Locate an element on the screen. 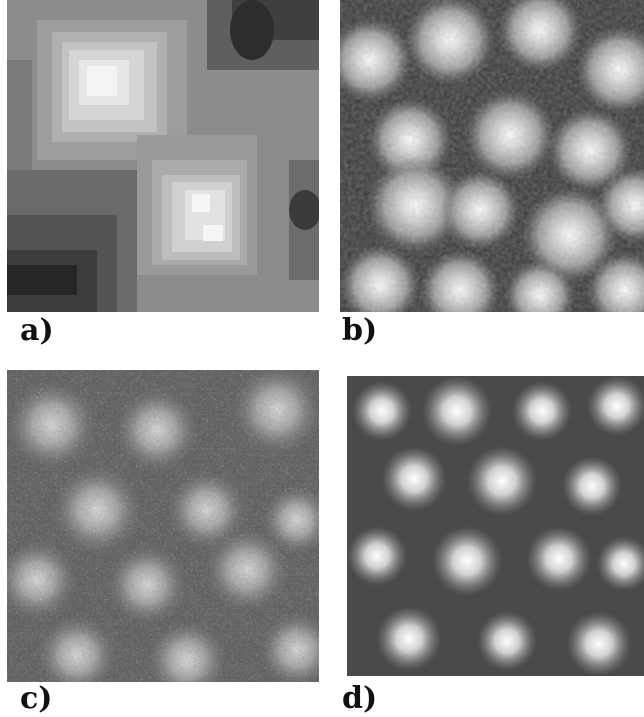 The width and height of the screenshot is (644, 717). panel-d-label: d) is located at coordinates (360, 698).